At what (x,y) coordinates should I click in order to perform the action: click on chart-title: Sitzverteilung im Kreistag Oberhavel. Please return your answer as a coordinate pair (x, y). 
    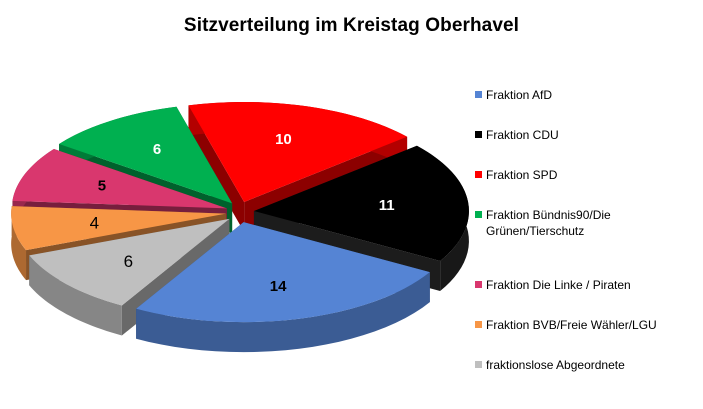
    Looking at the image, I should click on (351, 25).